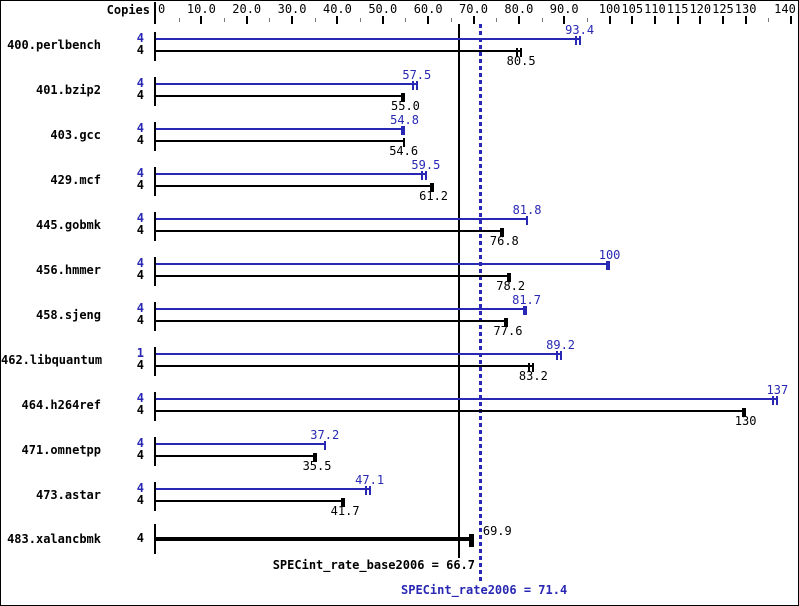 Image resolution: width=799 pixels, height=606 pixels. Describe the element at coordinates (75, 135) in the screenshot. I see `benchmark-label: 403.gcc` at that location.